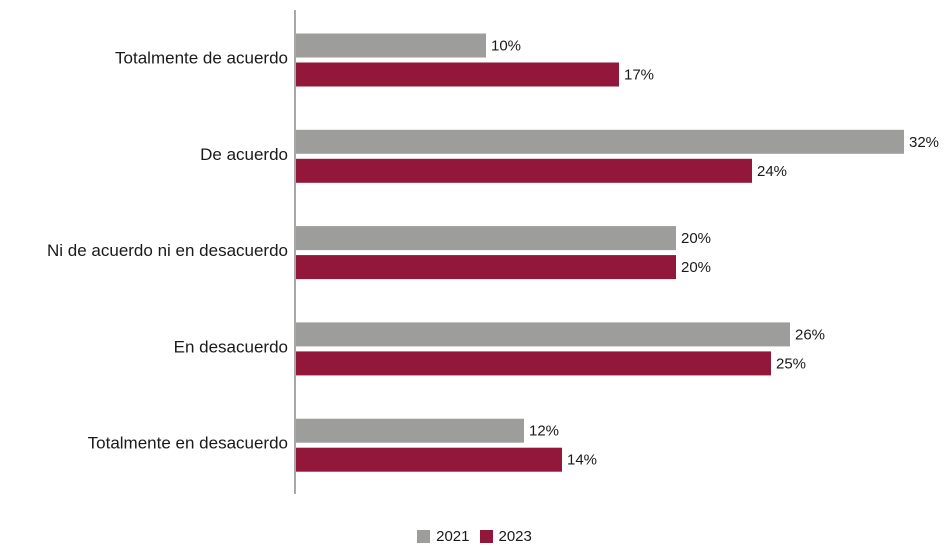 The image size is (949, 547). Describe the element at coordinates (810, 334) in the screenshot. I see `data-label-2021: 26%` at that location.